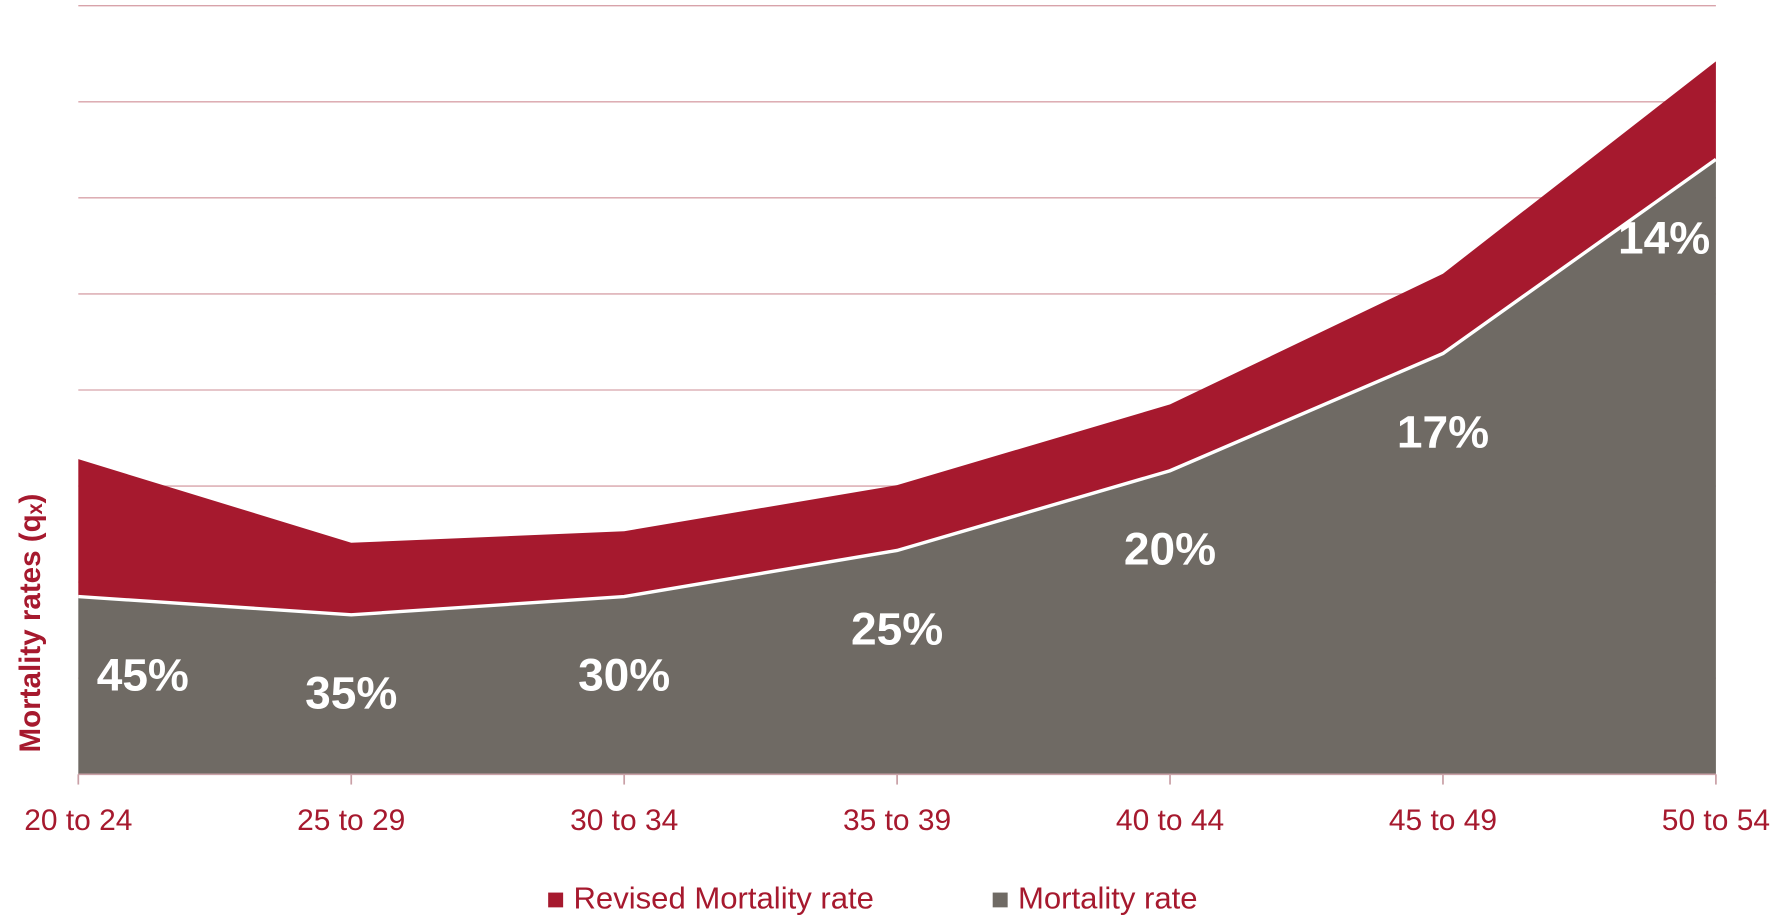  I want to click on legend-label: Revised Mortality rate, so click(724, 898).